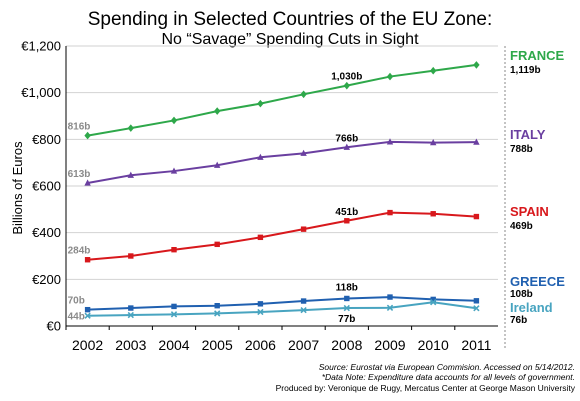  What do you see at coordinates (54, 326) in the screenshot?
I see `y-tick-label: €0` at bounding box center [54, 326].